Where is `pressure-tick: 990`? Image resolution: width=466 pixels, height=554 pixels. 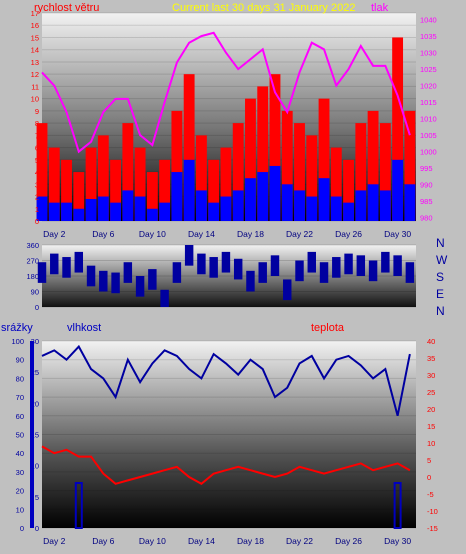 pressure-tick: 990 is located at coordinates (426, 185).